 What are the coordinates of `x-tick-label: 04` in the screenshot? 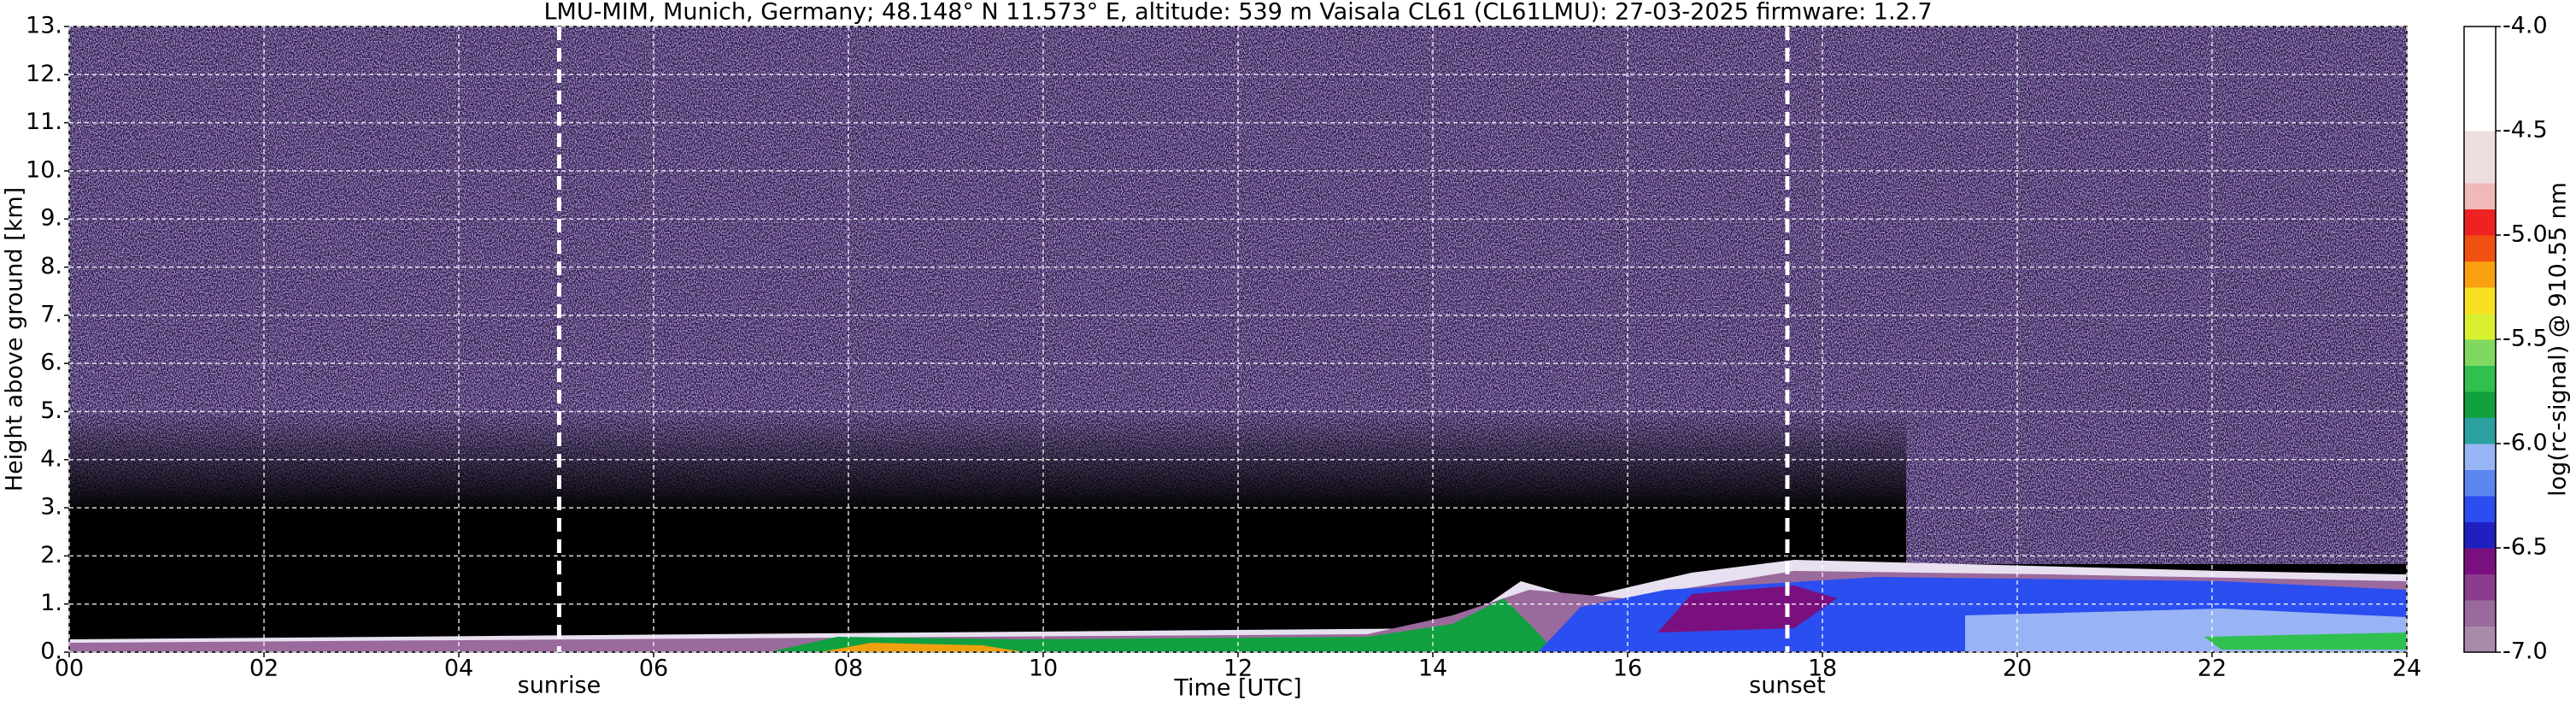 It's located at (458, 669).